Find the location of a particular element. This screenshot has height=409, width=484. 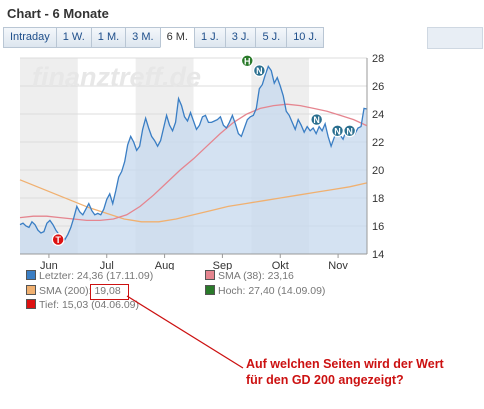

legend-swatch-hoch is located at coordinates (210, 290).